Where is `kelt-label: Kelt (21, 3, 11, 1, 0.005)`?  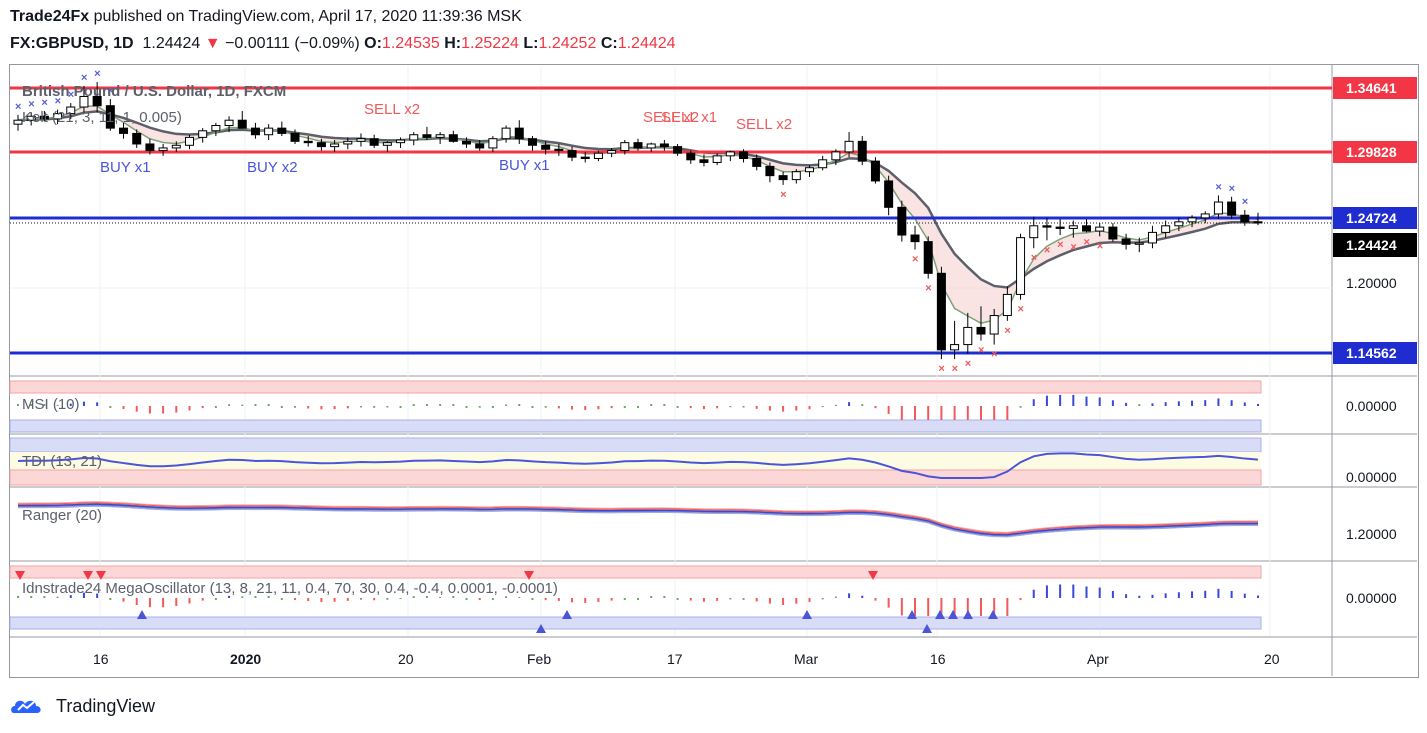
kelt-label: Kelt (21, 3, 11, 1, 0.005) is located at coordinates (102, 117).